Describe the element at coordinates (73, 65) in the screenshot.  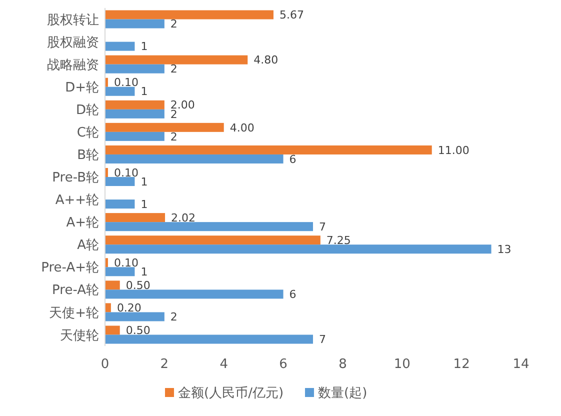
I see `y-tick-label: 战略融资` at that location.